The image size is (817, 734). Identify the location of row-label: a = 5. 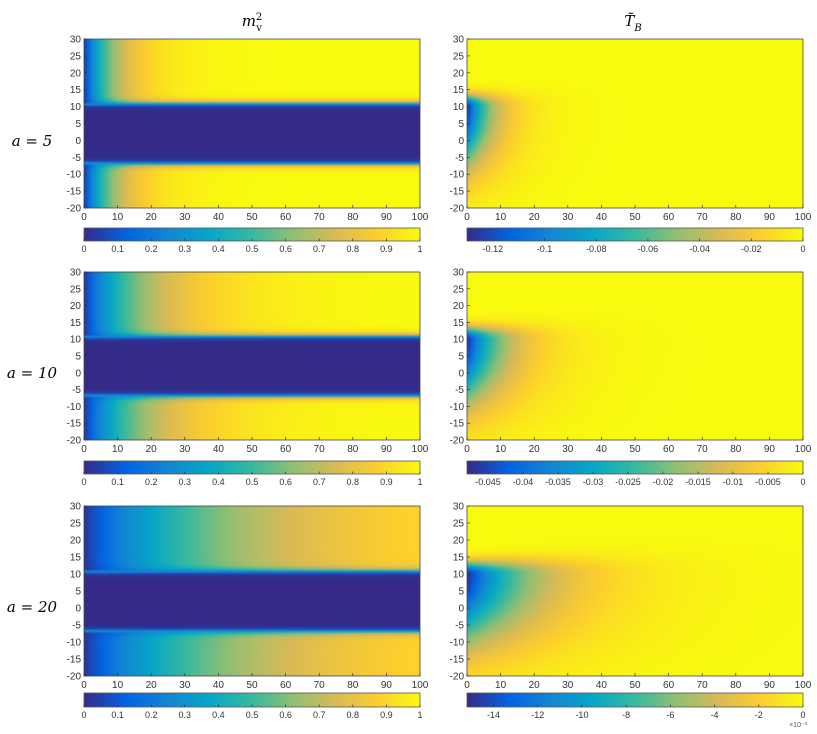
(32, 141).